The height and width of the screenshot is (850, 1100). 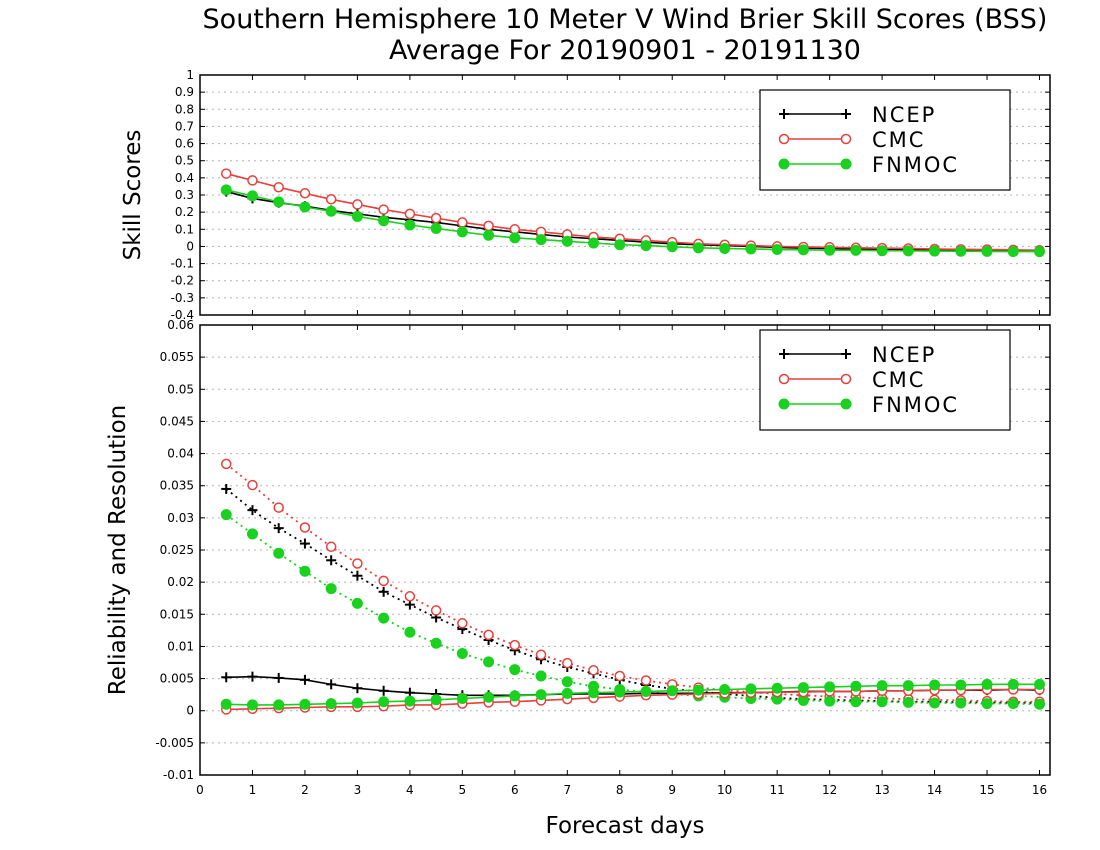 What do you see at coordinates (200, 790) in the screenshot?
I see `x-tick-label: 0` at bounding box center [200, 790].